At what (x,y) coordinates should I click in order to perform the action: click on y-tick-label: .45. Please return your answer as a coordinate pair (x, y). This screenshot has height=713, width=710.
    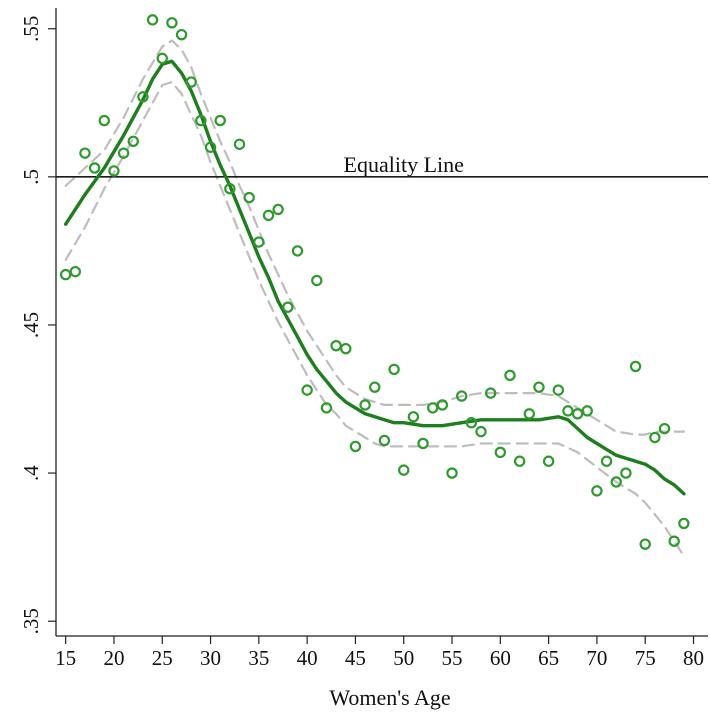
    Looking at the image, I should click on (31, 325).